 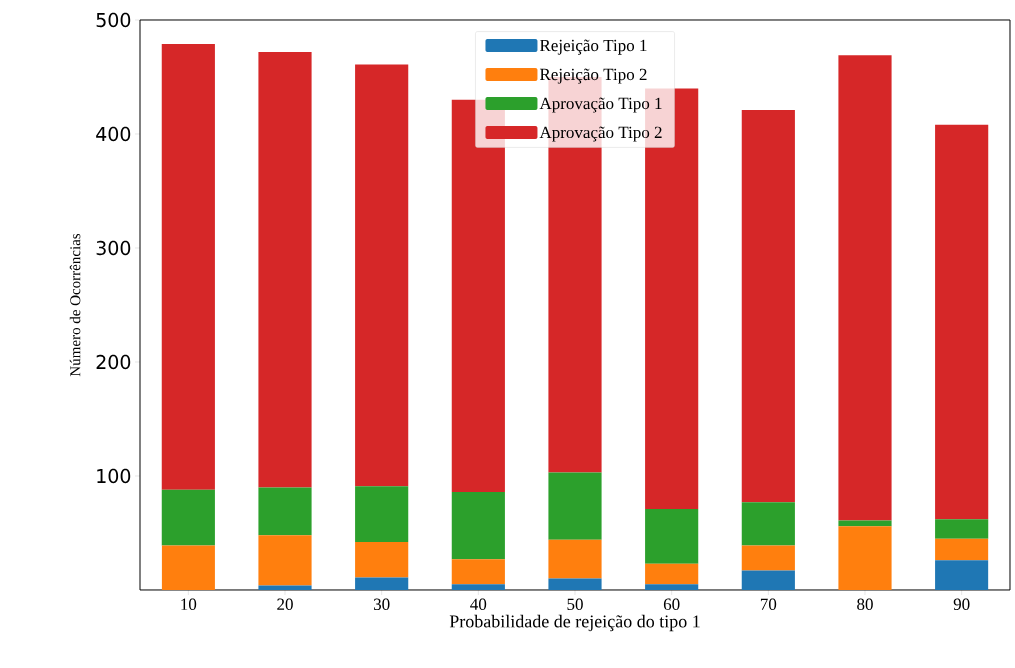 What do you see at coordinates (75, 305) in the screenshot?
I see `y-axis-title: Número de Ocorrências` at bounding box center [75, 305].